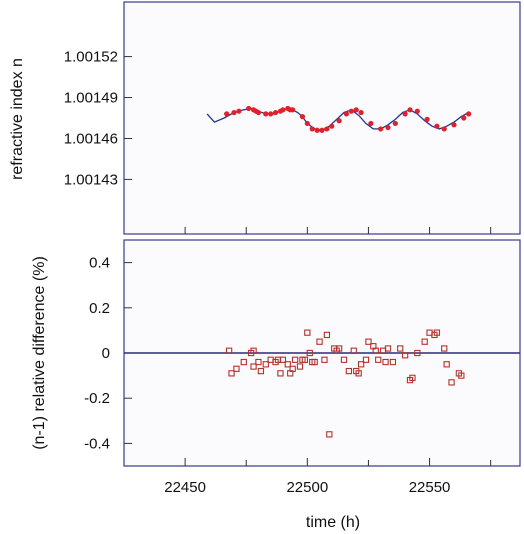 The width and height of the screenshot is (524, 534). Describe the element at coordinates (39, 353) in the screenshot. I see `bottom-y-axis-title: (n-1) relative difference (%)` at that location.